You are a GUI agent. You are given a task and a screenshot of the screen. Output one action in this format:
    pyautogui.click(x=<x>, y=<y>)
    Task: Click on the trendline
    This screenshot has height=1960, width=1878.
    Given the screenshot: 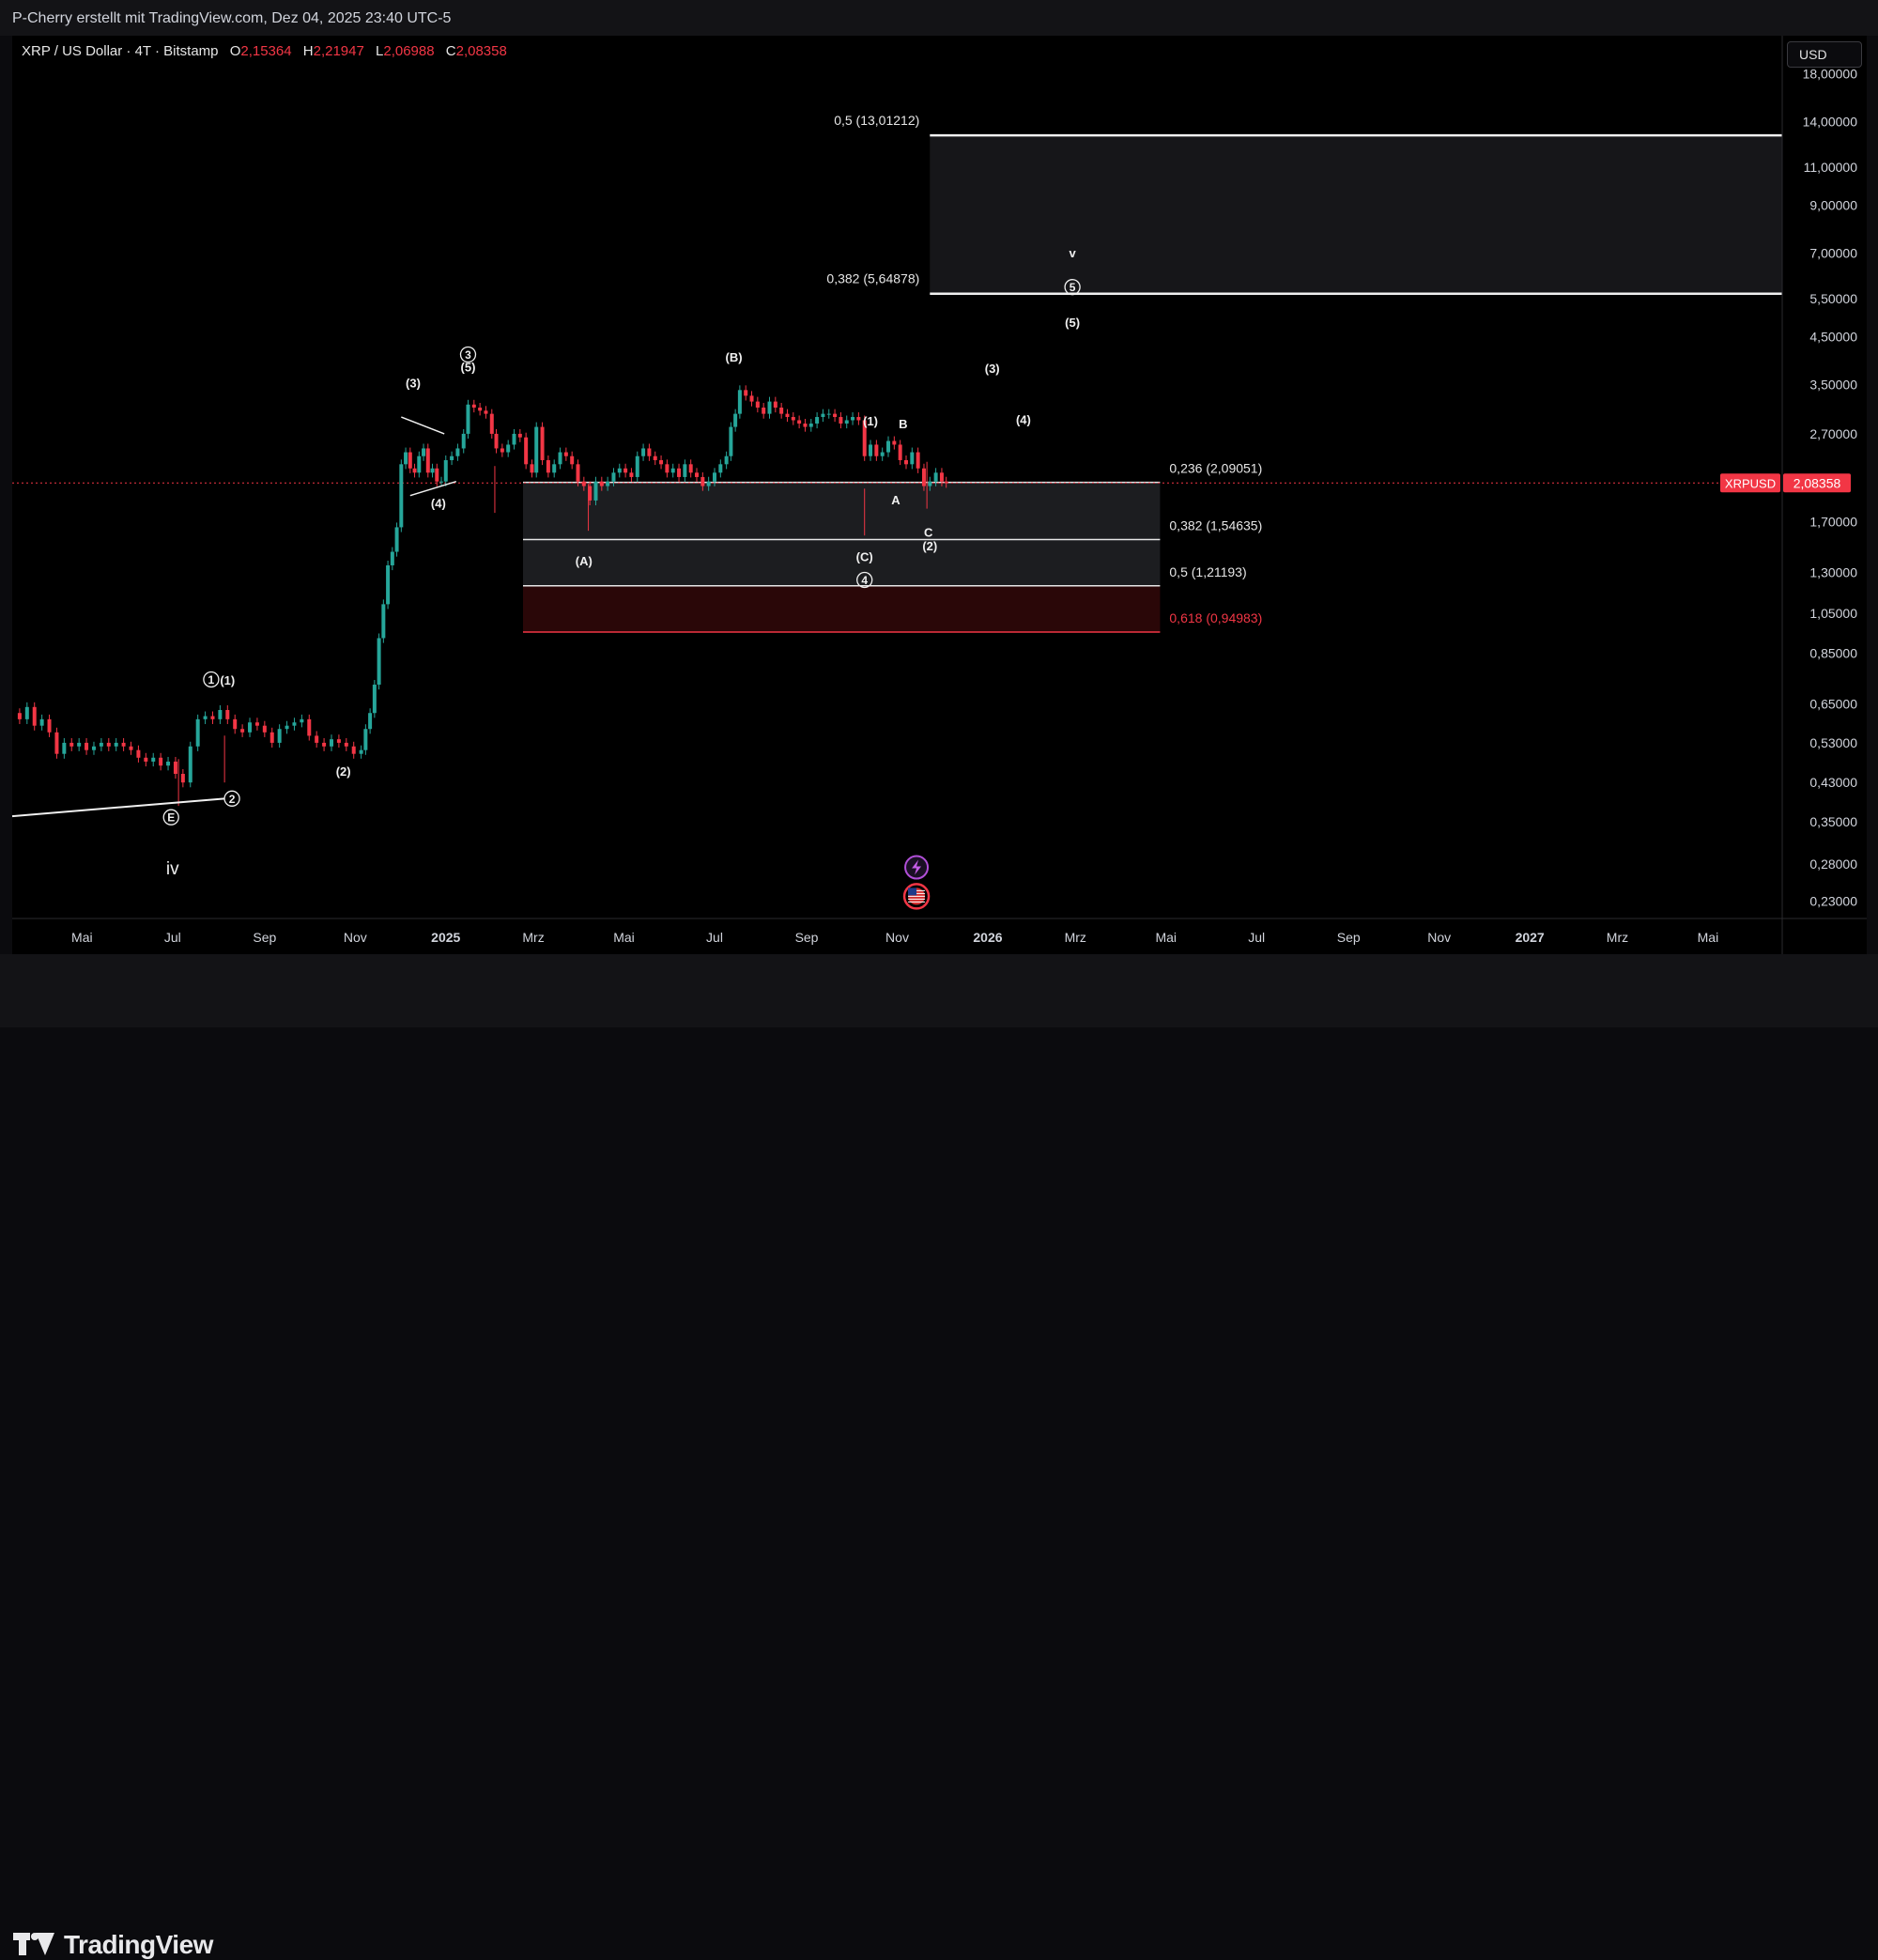 What is the action you would take?
    pyautogui.click(x=118, y=807)
    